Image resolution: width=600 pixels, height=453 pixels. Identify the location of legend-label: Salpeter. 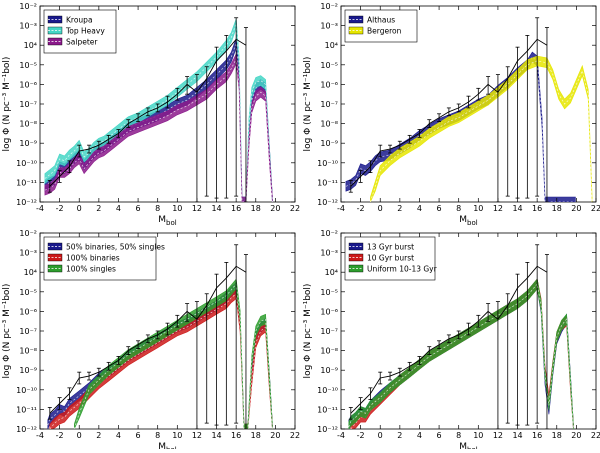
(82, 42).